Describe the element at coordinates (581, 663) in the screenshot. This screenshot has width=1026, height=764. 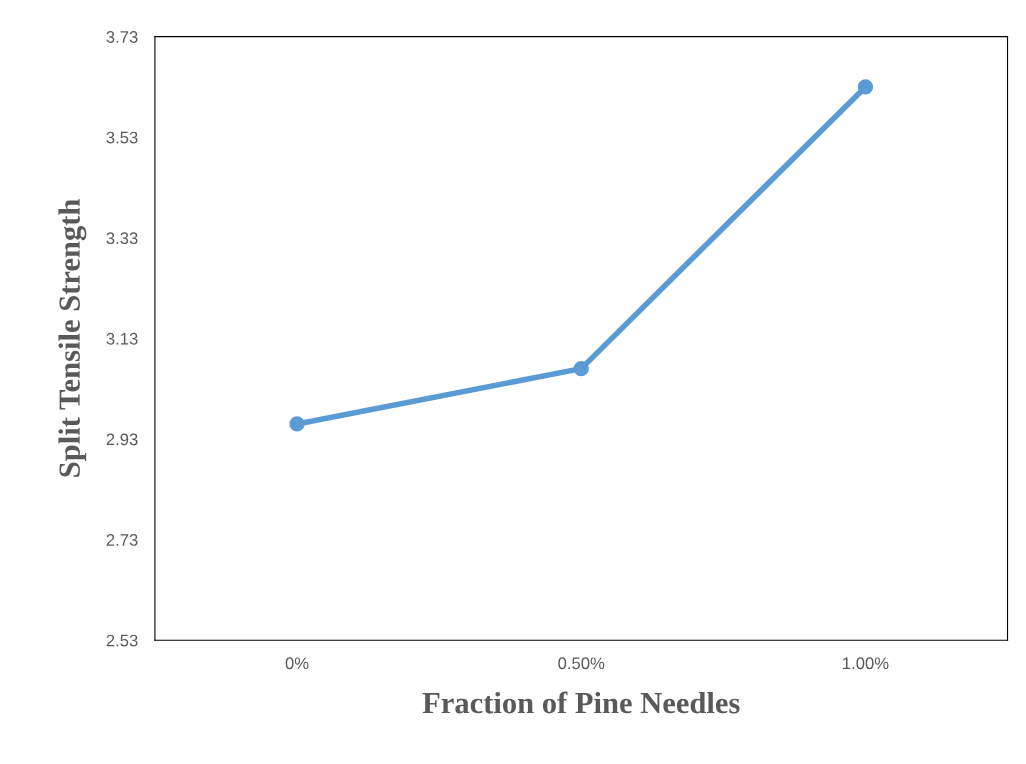
I see `x-tick-label: 0.50%` at that location.